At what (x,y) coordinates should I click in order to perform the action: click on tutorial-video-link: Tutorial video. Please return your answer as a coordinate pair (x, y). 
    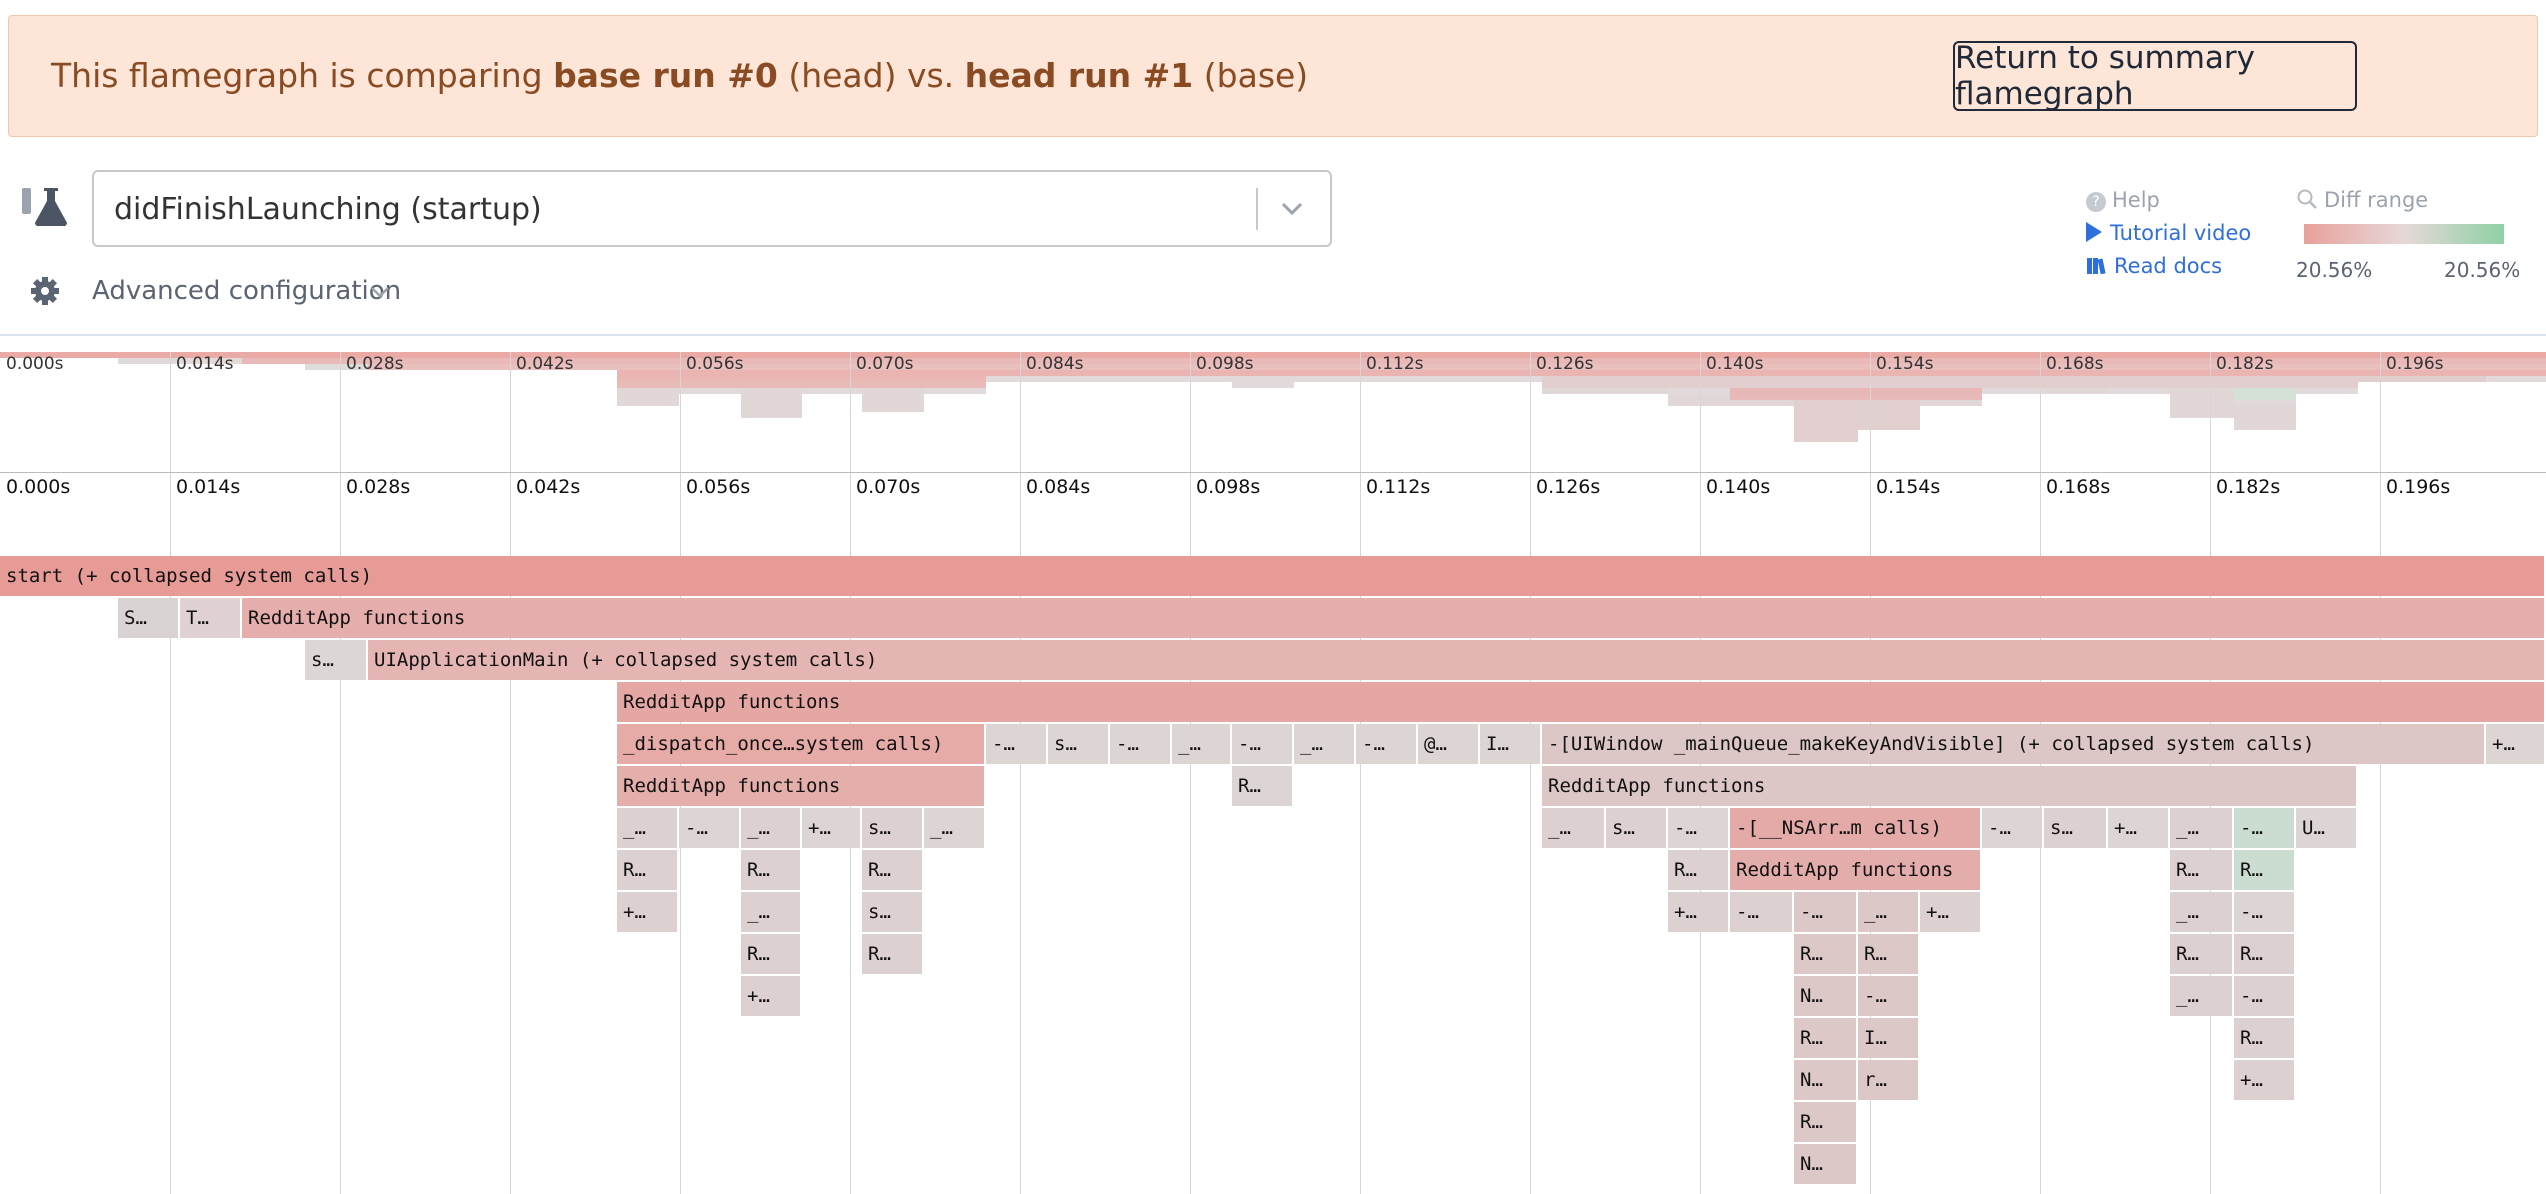
    Looking at the image, I should click on (2168, 233).